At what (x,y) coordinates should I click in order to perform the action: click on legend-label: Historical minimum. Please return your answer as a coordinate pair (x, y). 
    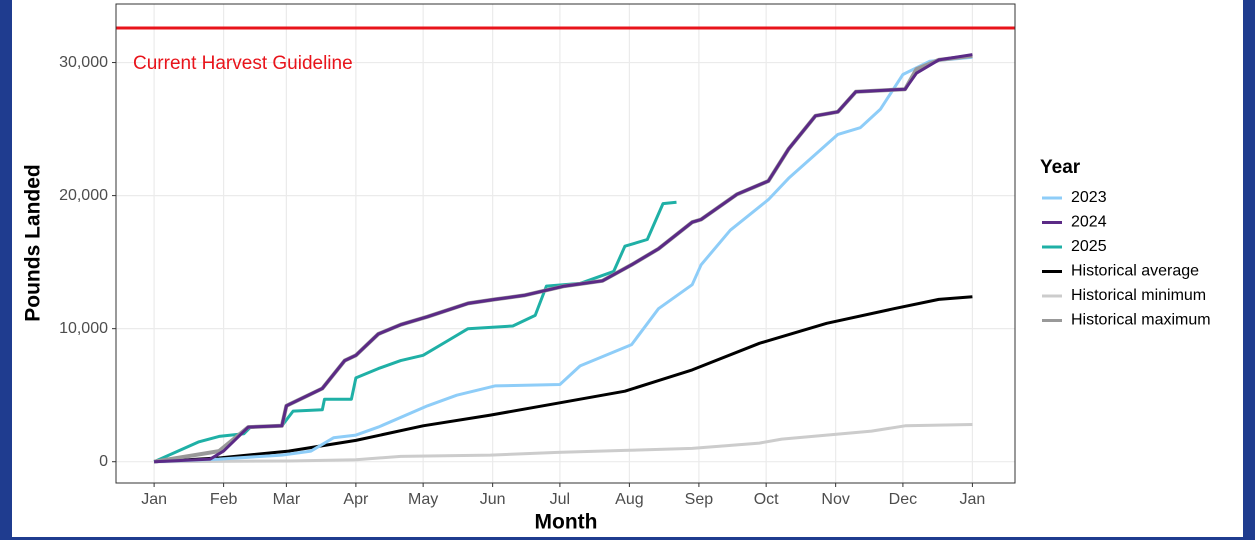
    Looking at the image, I should click on (1138, 295).